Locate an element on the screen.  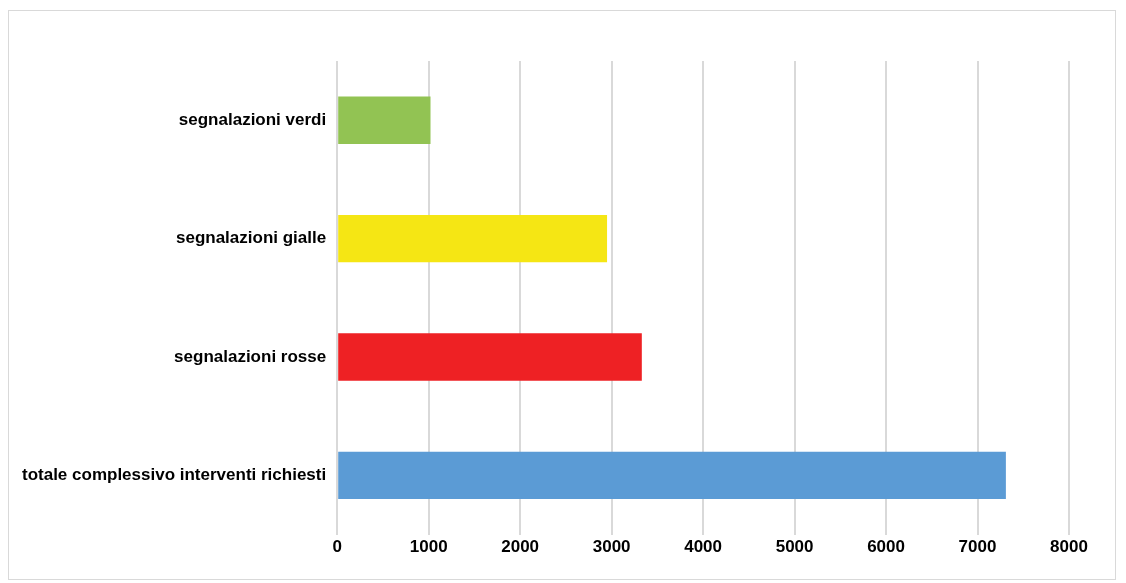
y-tick-label: segnalazioni rosse is located at coordinates (250, 356).